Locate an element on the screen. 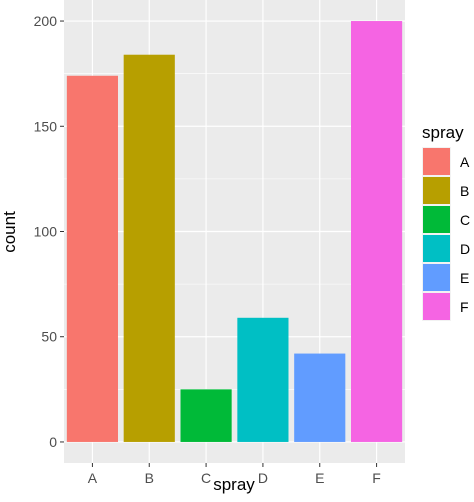 The height and width of the screenshot is (502, 474). x-axis-title: spray is located at coordinates (234, 484).